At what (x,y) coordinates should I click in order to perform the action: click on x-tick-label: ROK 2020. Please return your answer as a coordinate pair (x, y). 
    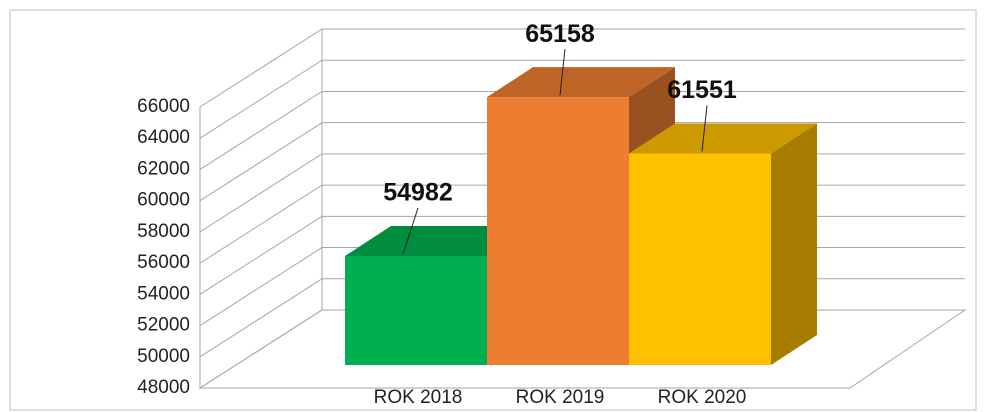
    Looking at the image, I should click on (702, 397).